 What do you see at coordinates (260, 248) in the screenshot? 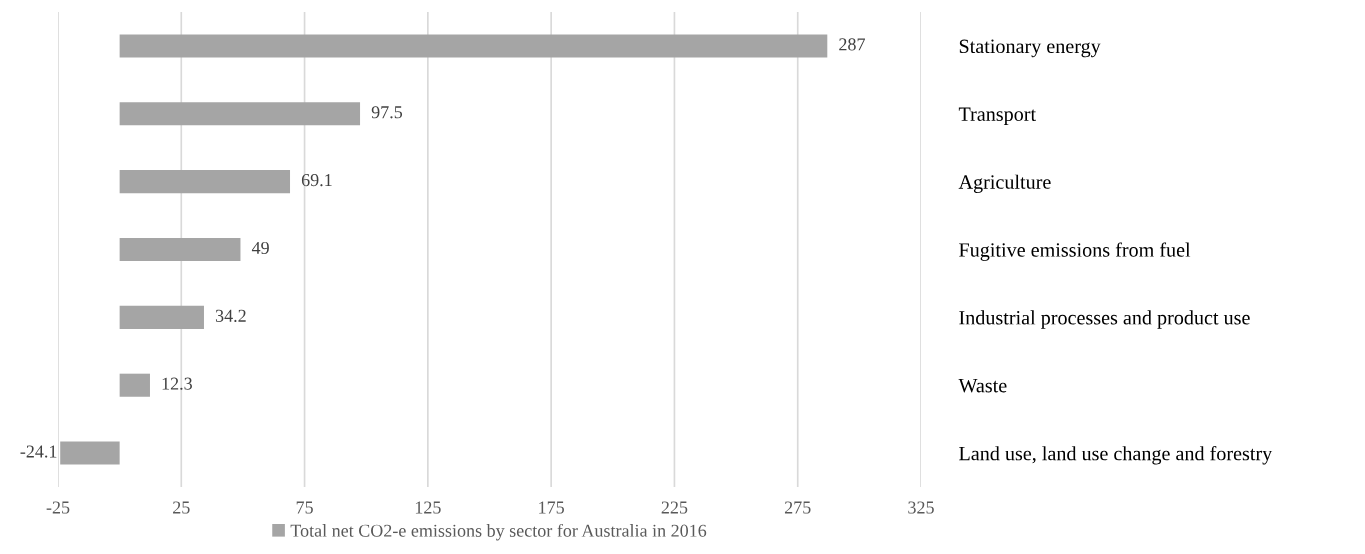
I see `data-label: 49` at bounding box center [260, 248].